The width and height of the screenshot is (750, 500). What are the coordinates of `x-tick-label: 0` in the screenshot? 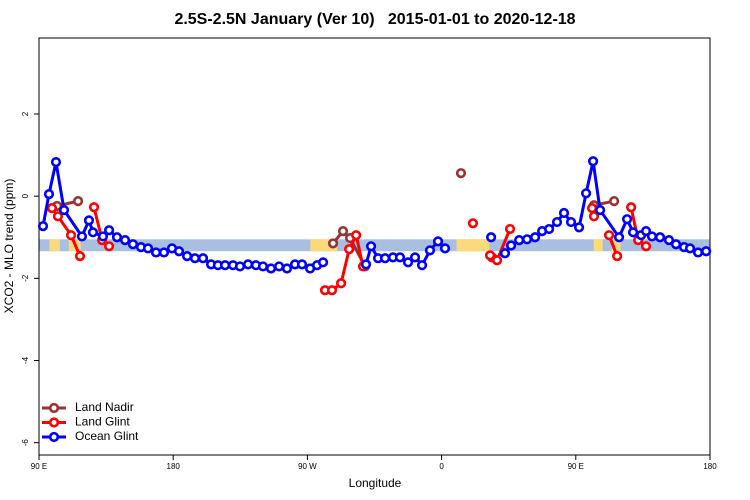 It's located at (441, 466).